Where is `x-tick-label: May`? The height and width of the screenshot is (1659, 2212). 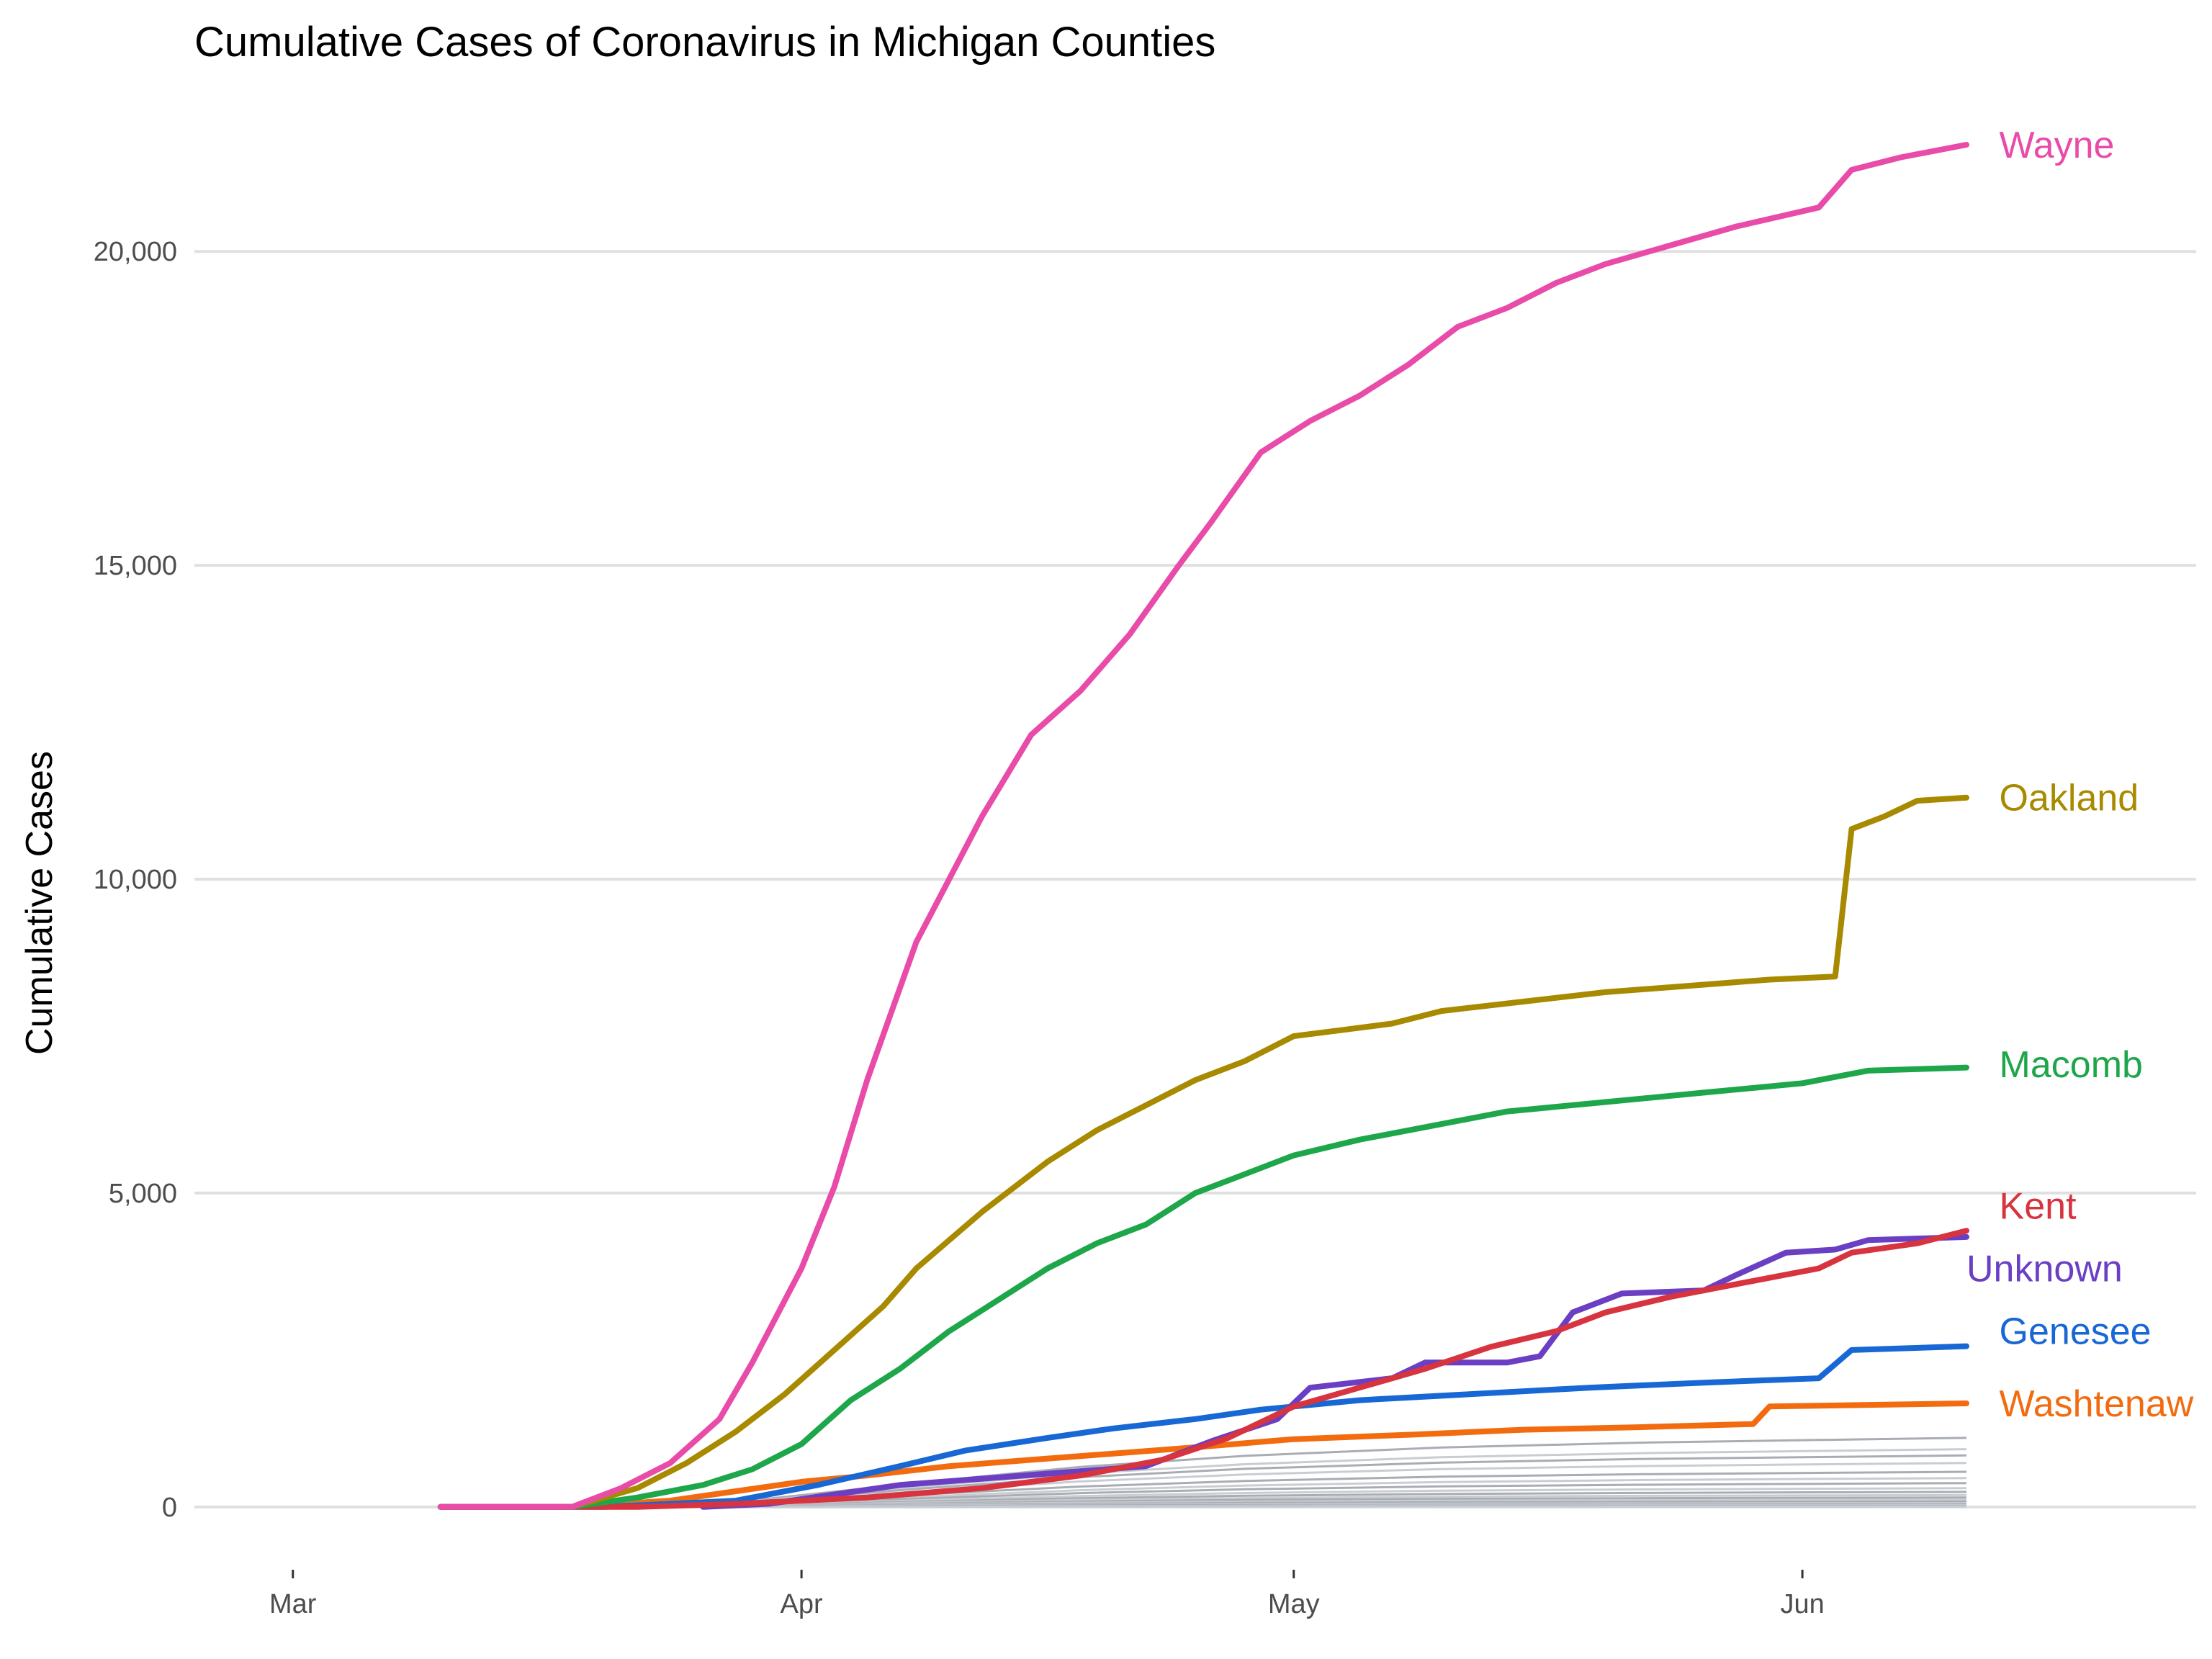
x-tick-label: May is located at coordinates (1294, 1604).